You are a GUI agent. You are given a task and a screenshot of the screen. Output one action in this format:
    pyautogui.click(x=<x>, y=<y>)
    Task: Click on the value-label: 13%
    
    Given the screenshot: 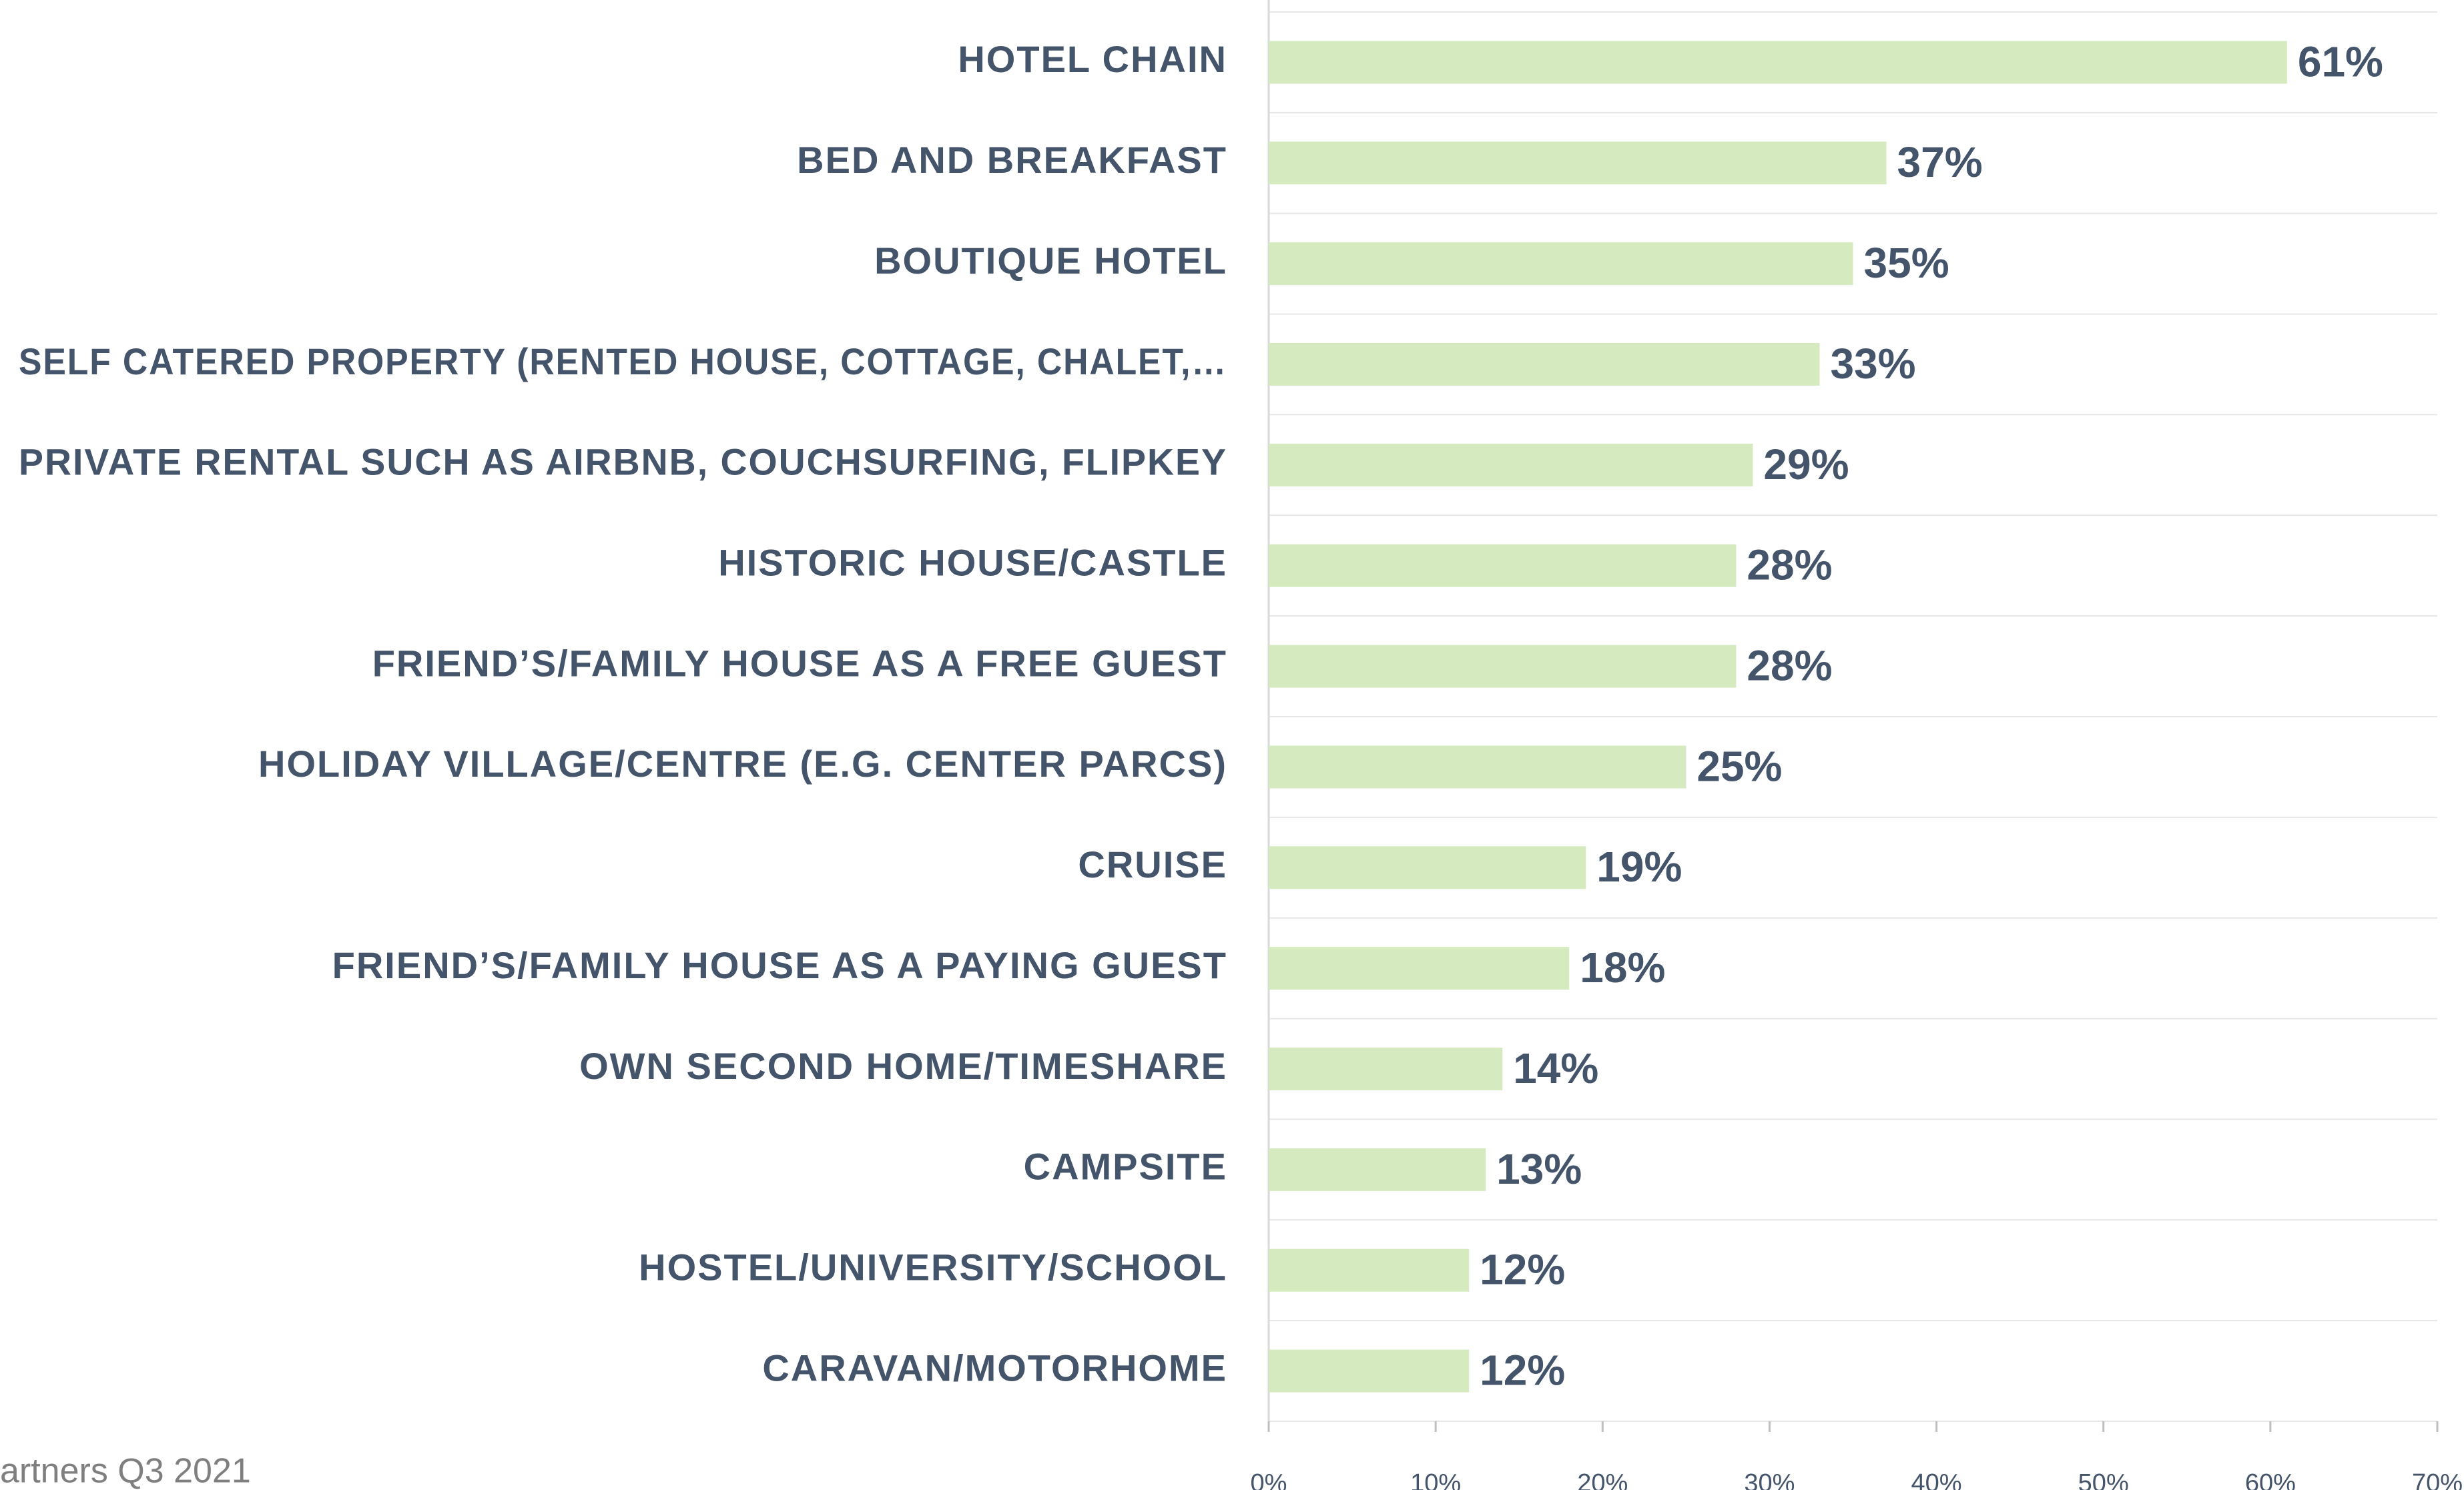 What is the action you would take?
    pyautogui.click(x=1539, y=1169)
    